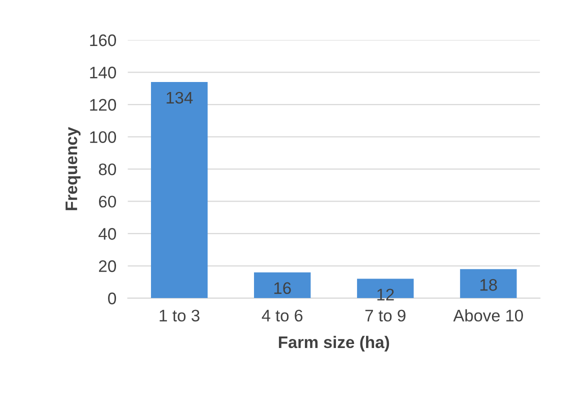 This screenshot has width=563, height=404. What do you see at coordinates (282, 288) in the screenshot?
I see `data-label: 16` at bounding box center [282, 288].